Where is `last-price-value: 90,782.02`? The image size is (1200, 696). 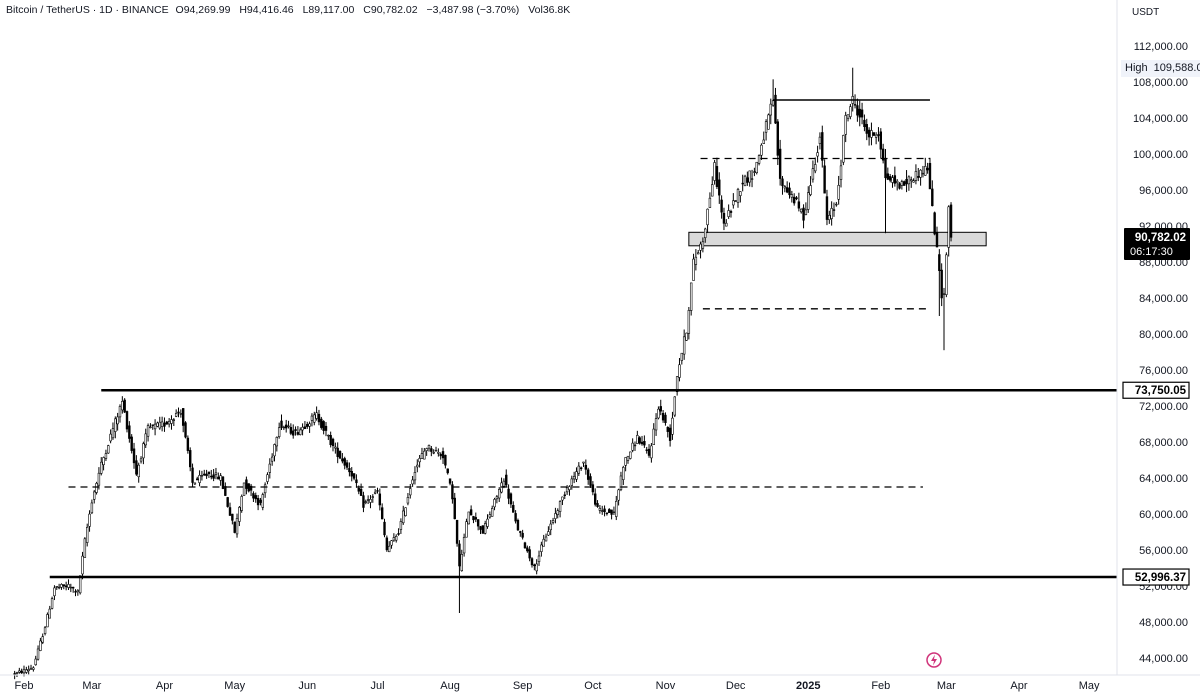 last-price-value: 90,782.02 is located at coordinates (1160, 238).